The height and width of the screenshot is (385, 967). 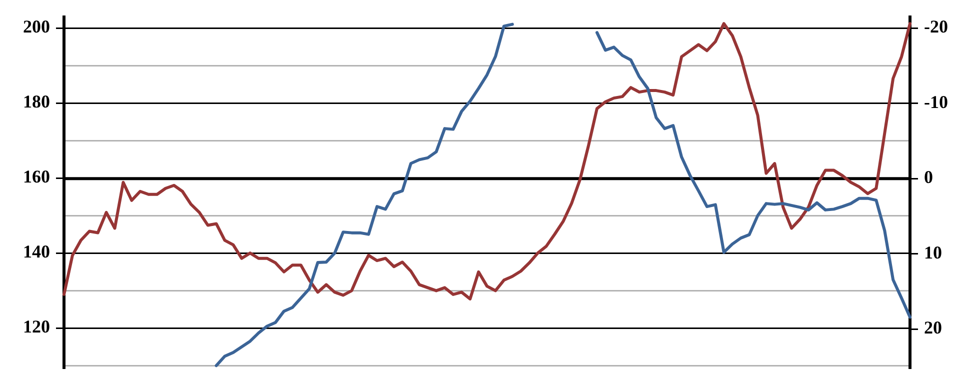 What do you see at coordinates (36, 26) in the screenshot?
I see `y-tick-label: 200` at bounding box center [36, 26].